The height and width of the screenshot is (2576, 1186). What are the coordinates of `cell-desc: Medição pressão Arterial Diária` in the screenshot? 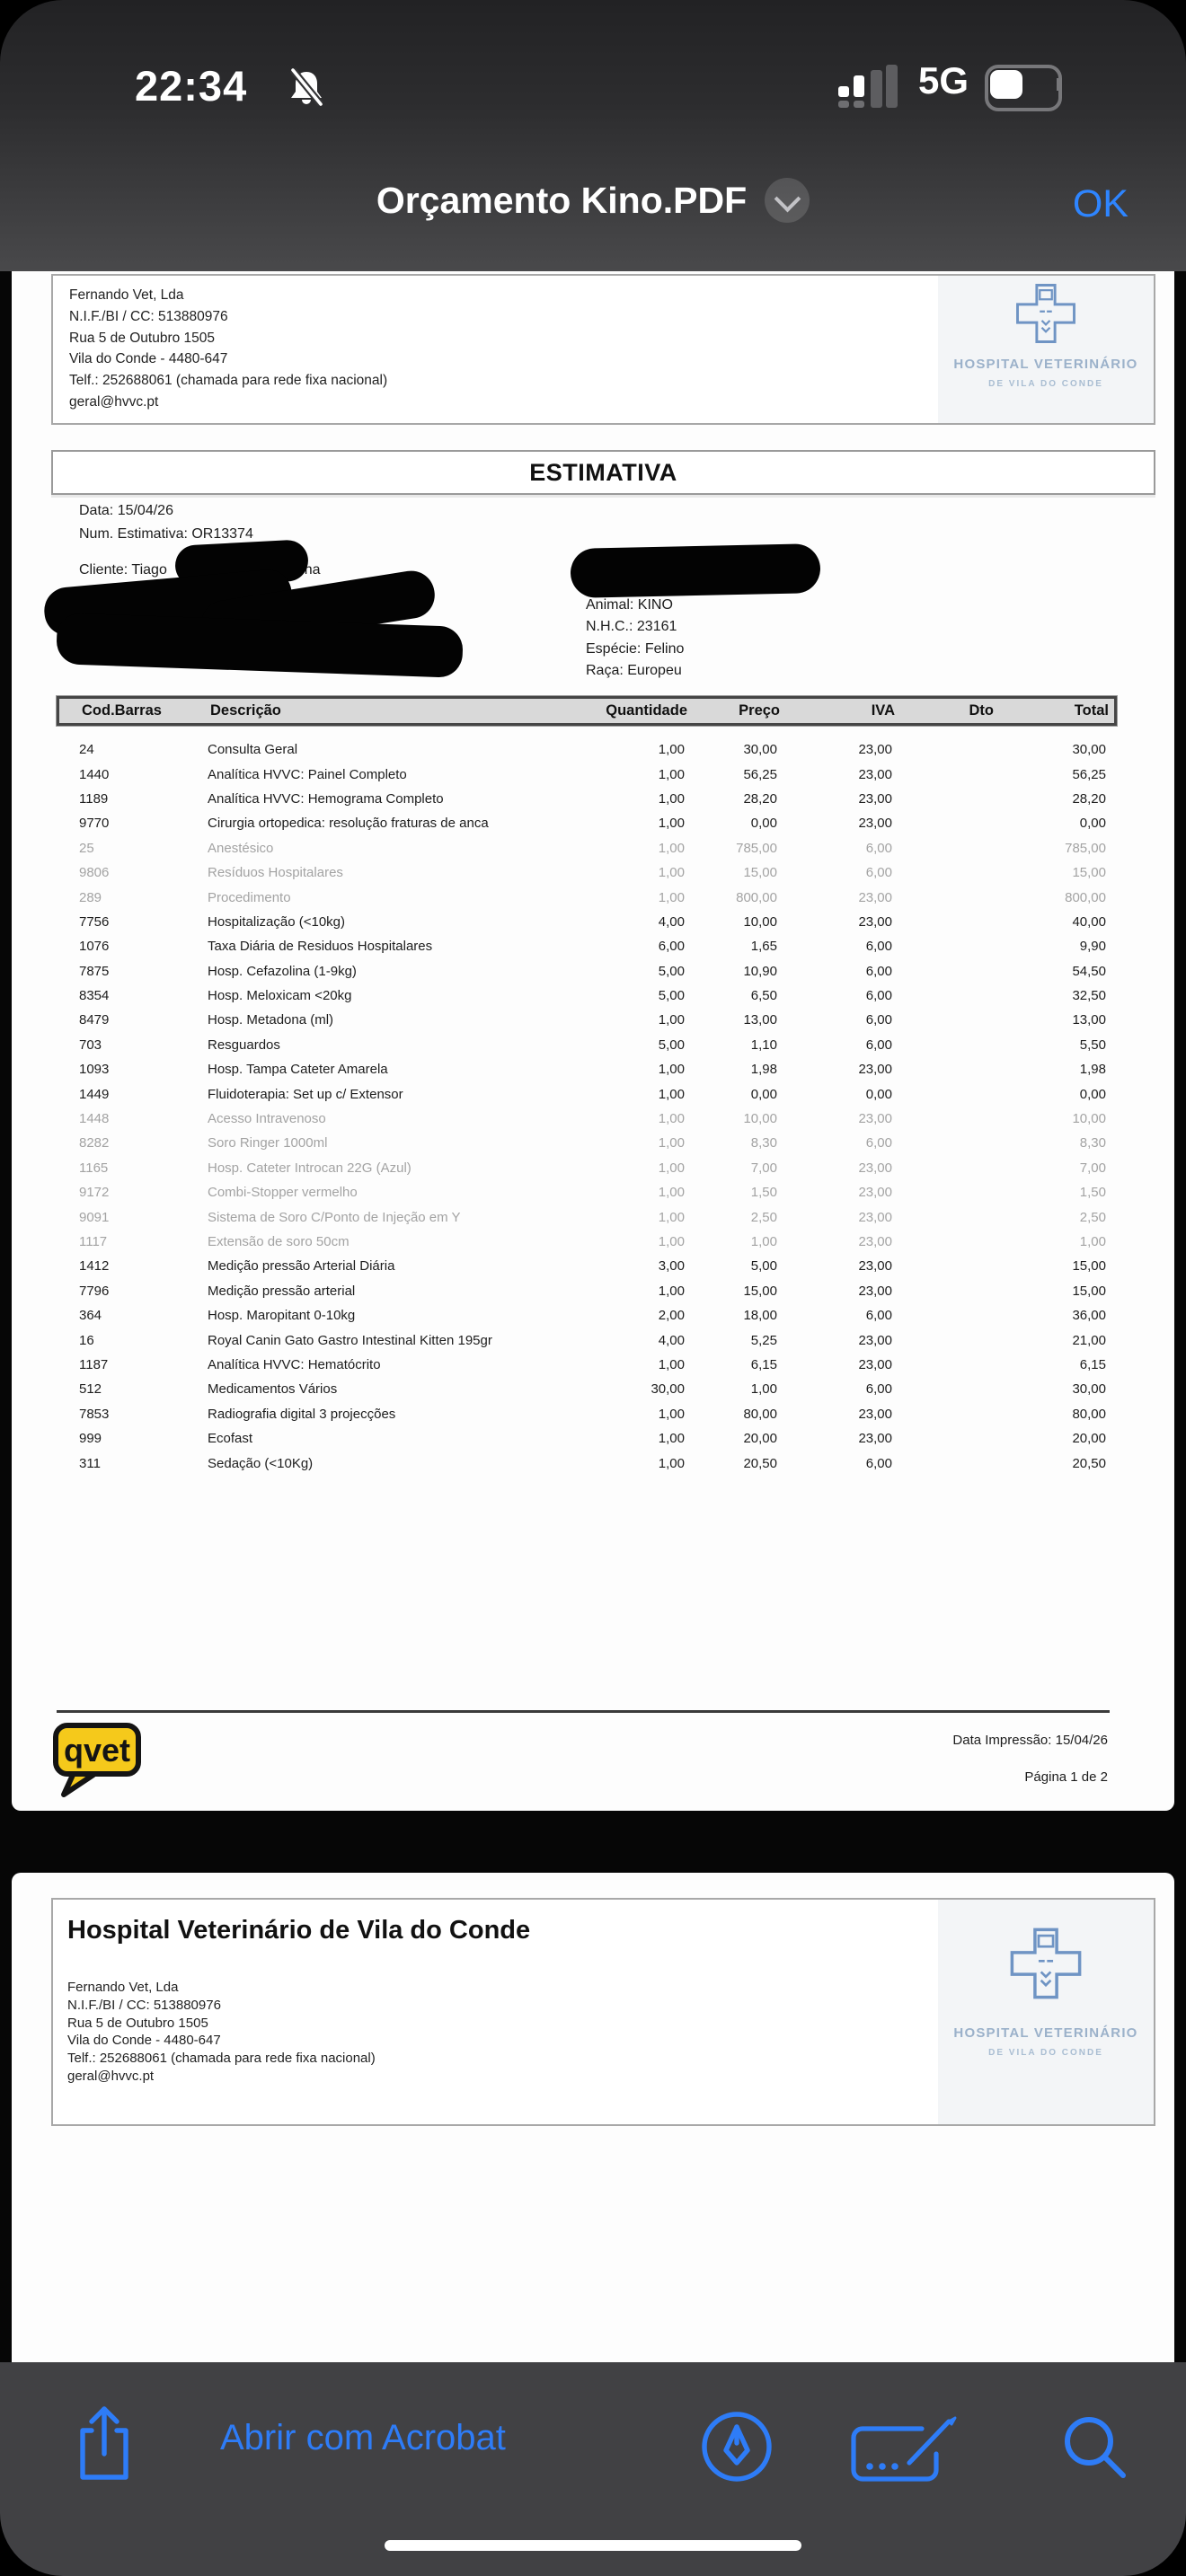 It's located at (301, 1266).